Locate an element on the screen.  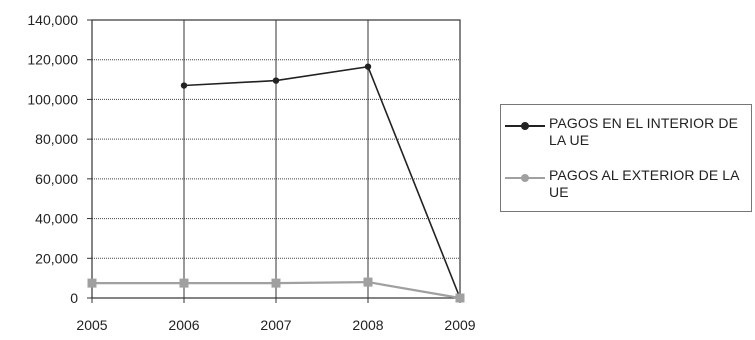
y-tick-label: 60,000 is located at coordinates (56, 179).